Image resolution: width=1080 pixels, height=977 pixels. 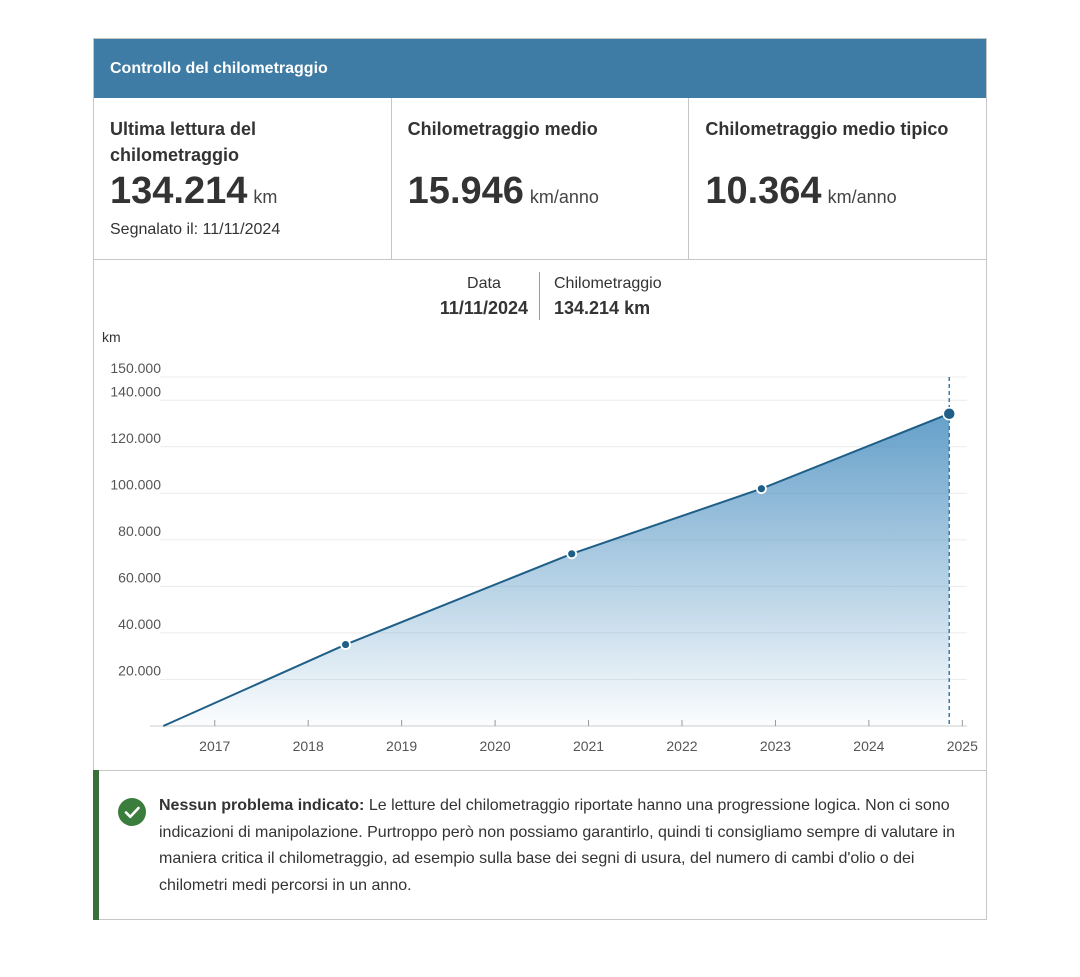 What do you see at coordinates (608, 283) in the screenshot?
I see `tooltip-mileage-label: Chilometraggio` at bounding box center [608, 283].